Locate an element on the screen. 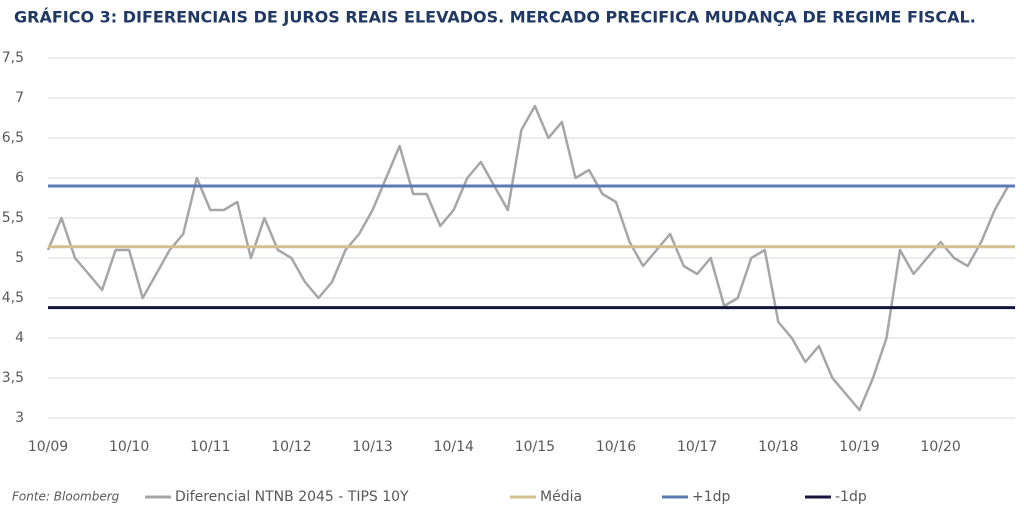 This screenshot has width=1024, height=519. x-tick-label: 10/18 is located at coordinates (778, 447).